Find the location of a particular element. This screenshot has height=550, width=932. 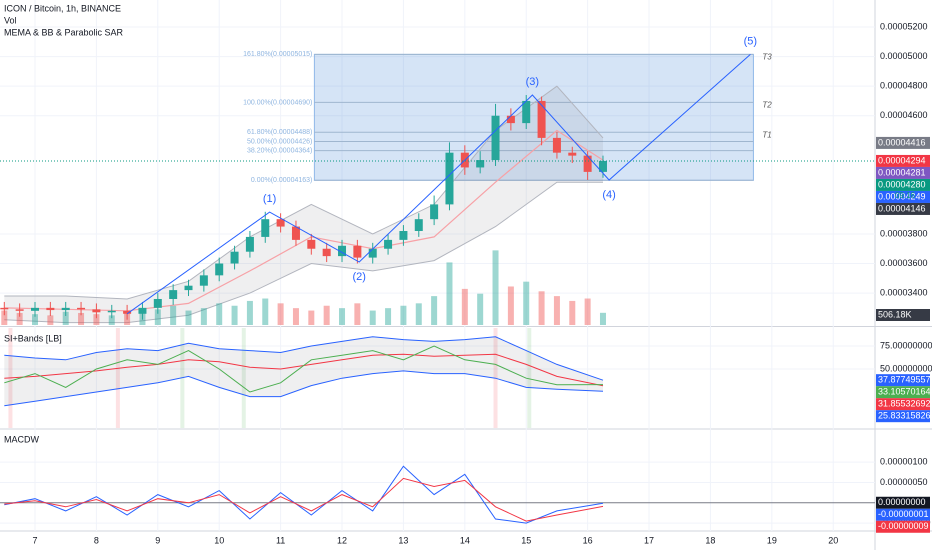

fib-label: 61.80%(0.00004488) is located at coordinates (279, 132).